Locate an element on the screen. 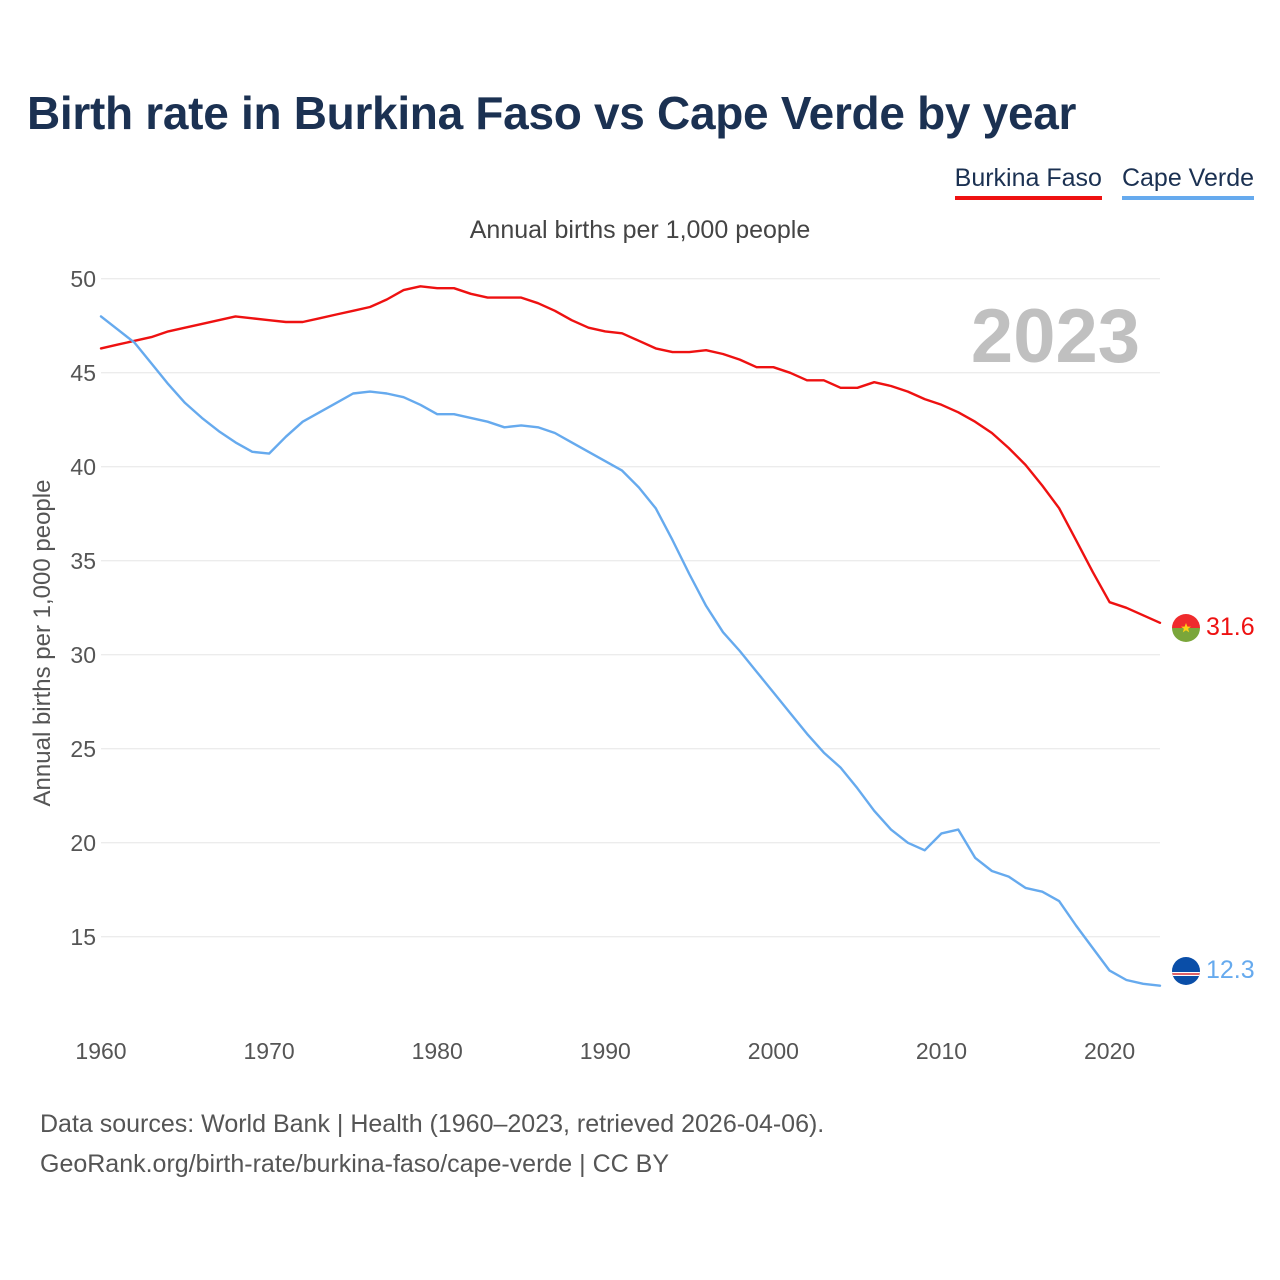 The width and height of the screenshot is (1280, 1280). x-axis-ticks: 1960 1970 1980 1990 2000 2010 2020 is located at coordinates (605, 1051).